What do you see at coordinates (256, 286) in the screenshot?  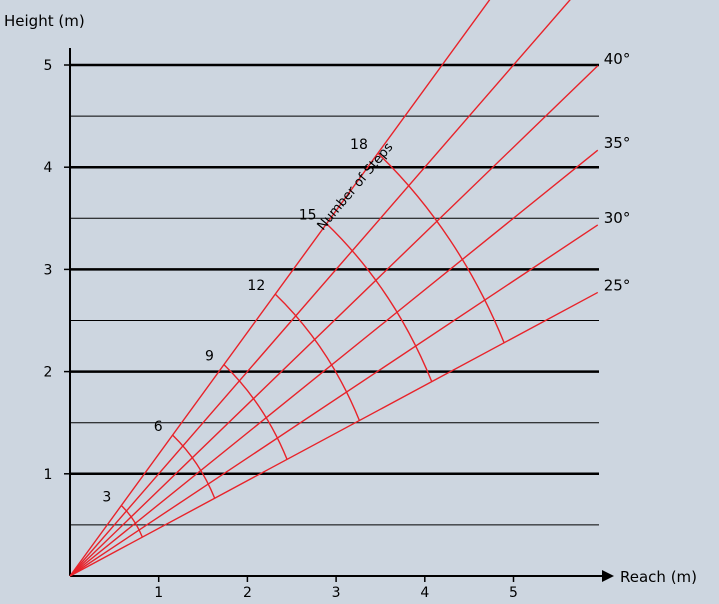 I see `step-label: 12` at bounding box center [256, 286].